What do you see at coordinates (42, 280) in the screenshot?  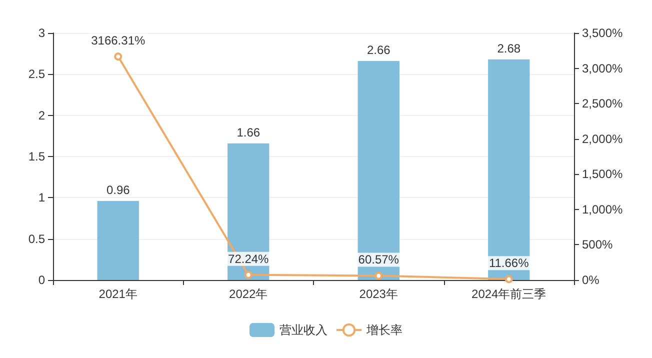 I see `y-tick-label: 0` at bounding box center [42, 280].